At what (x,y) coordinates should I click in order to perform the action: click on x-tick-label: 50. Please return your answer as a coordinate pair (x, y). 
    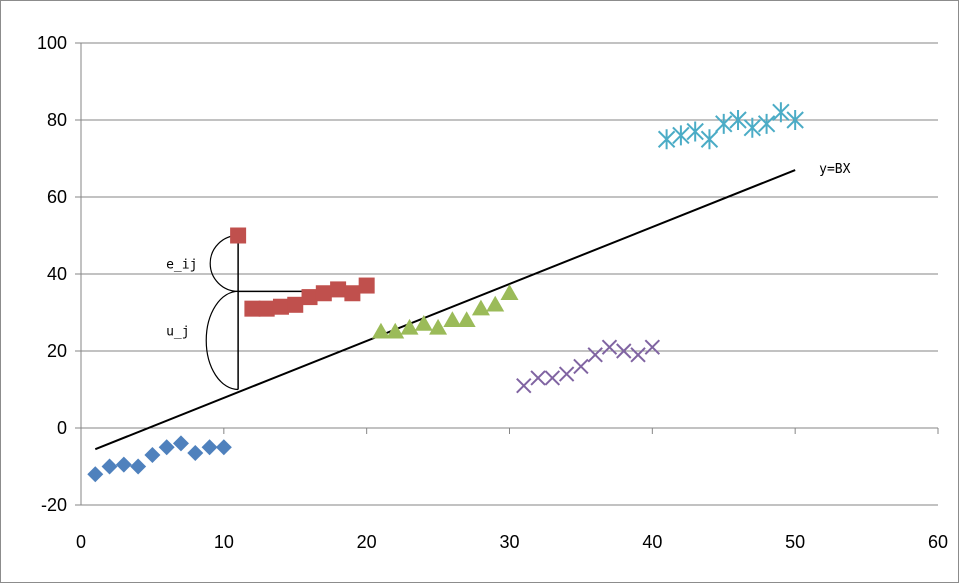
    Looking at the image, I should click on (795, 542).